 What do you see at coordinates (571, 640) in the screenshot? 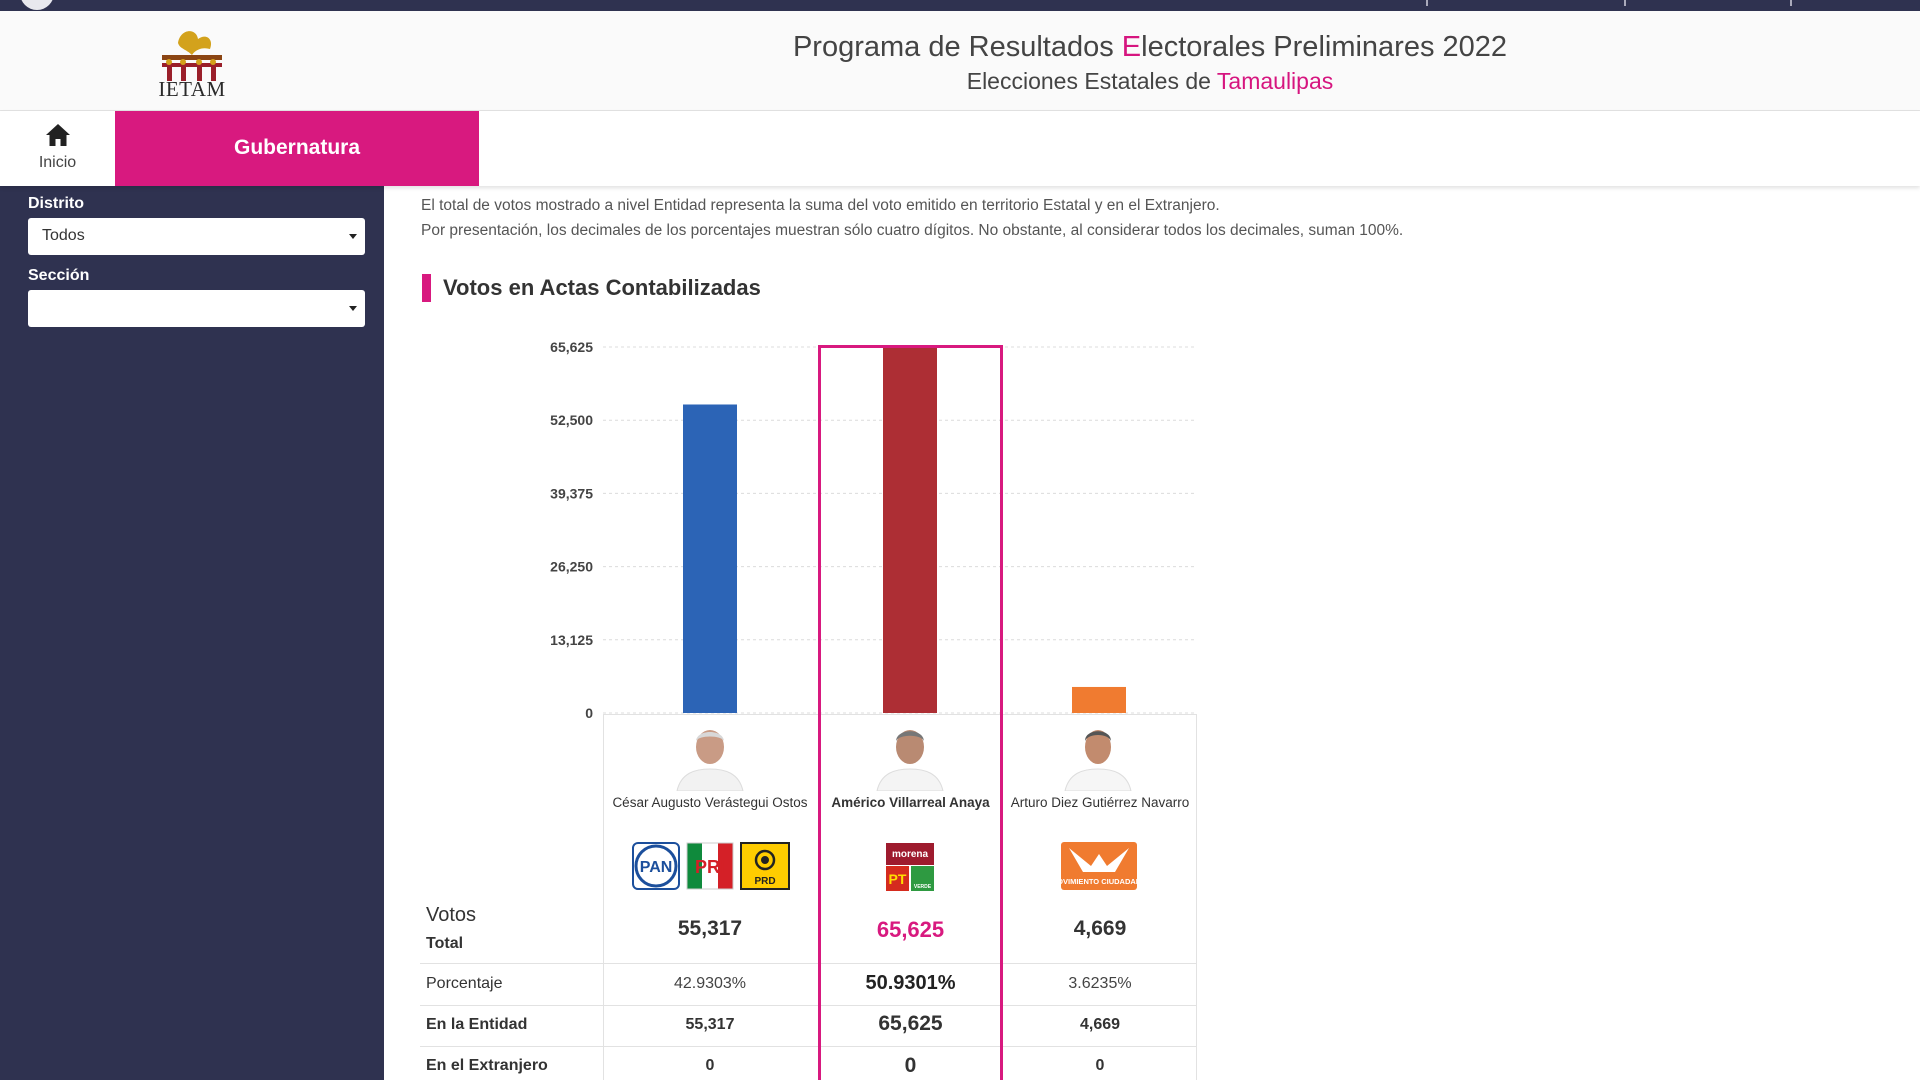
I see `y-tick-label: 13,125` at bounding box center [571, 640].